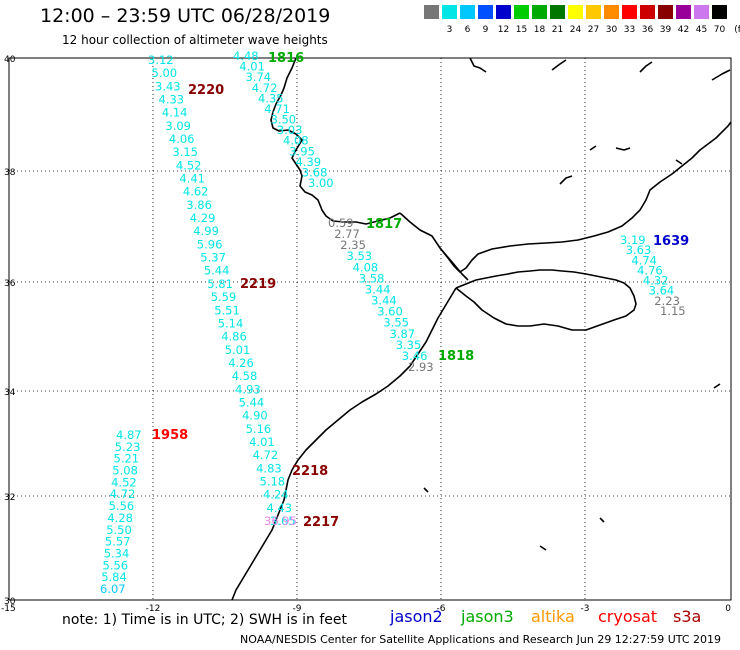 This screenshot has height=650, width=740. What do you see at coordinates (231, 323) in the screenshot?
I see `wave-height-value: 5.14` at bounding box center [231, 323].